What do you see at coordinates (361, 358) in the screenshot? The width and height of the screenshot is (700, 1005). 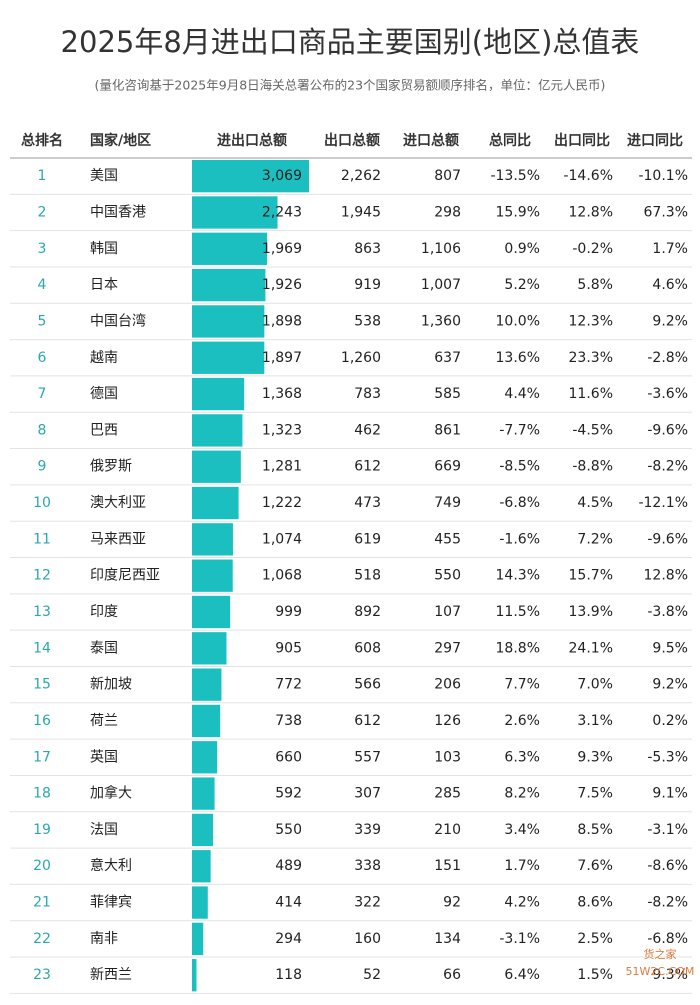 I see `exports: 1,260` at bounding box center [361, 358].